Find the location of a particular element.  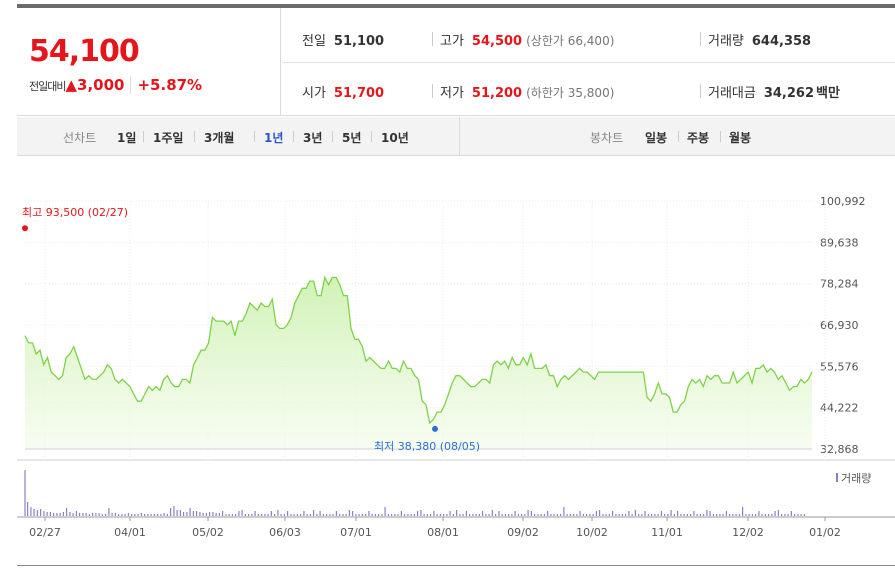

x-tick-label: 07/01 is located at coordinates (356, 532).